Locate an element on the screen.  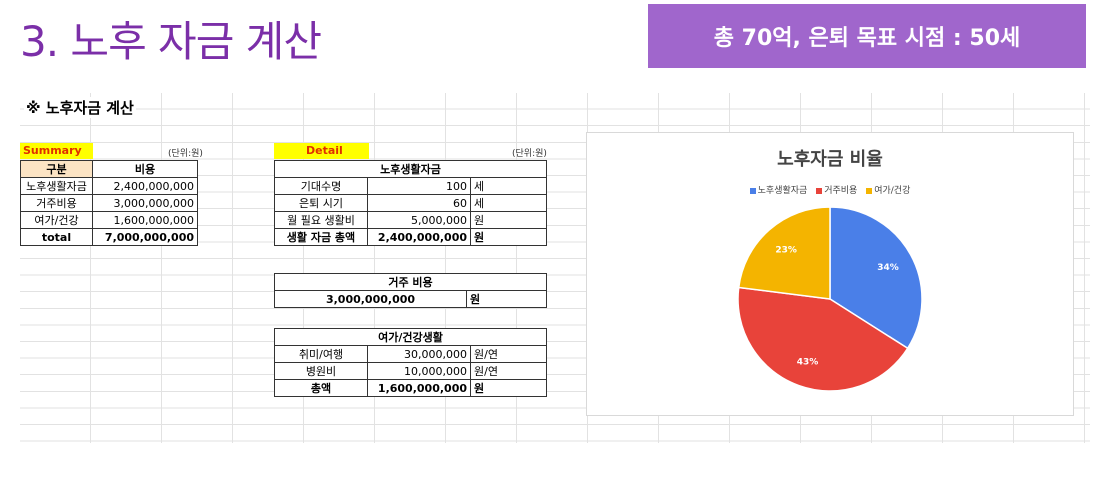
living-row-label: 기대수명 is located at coordinates (321, 186).